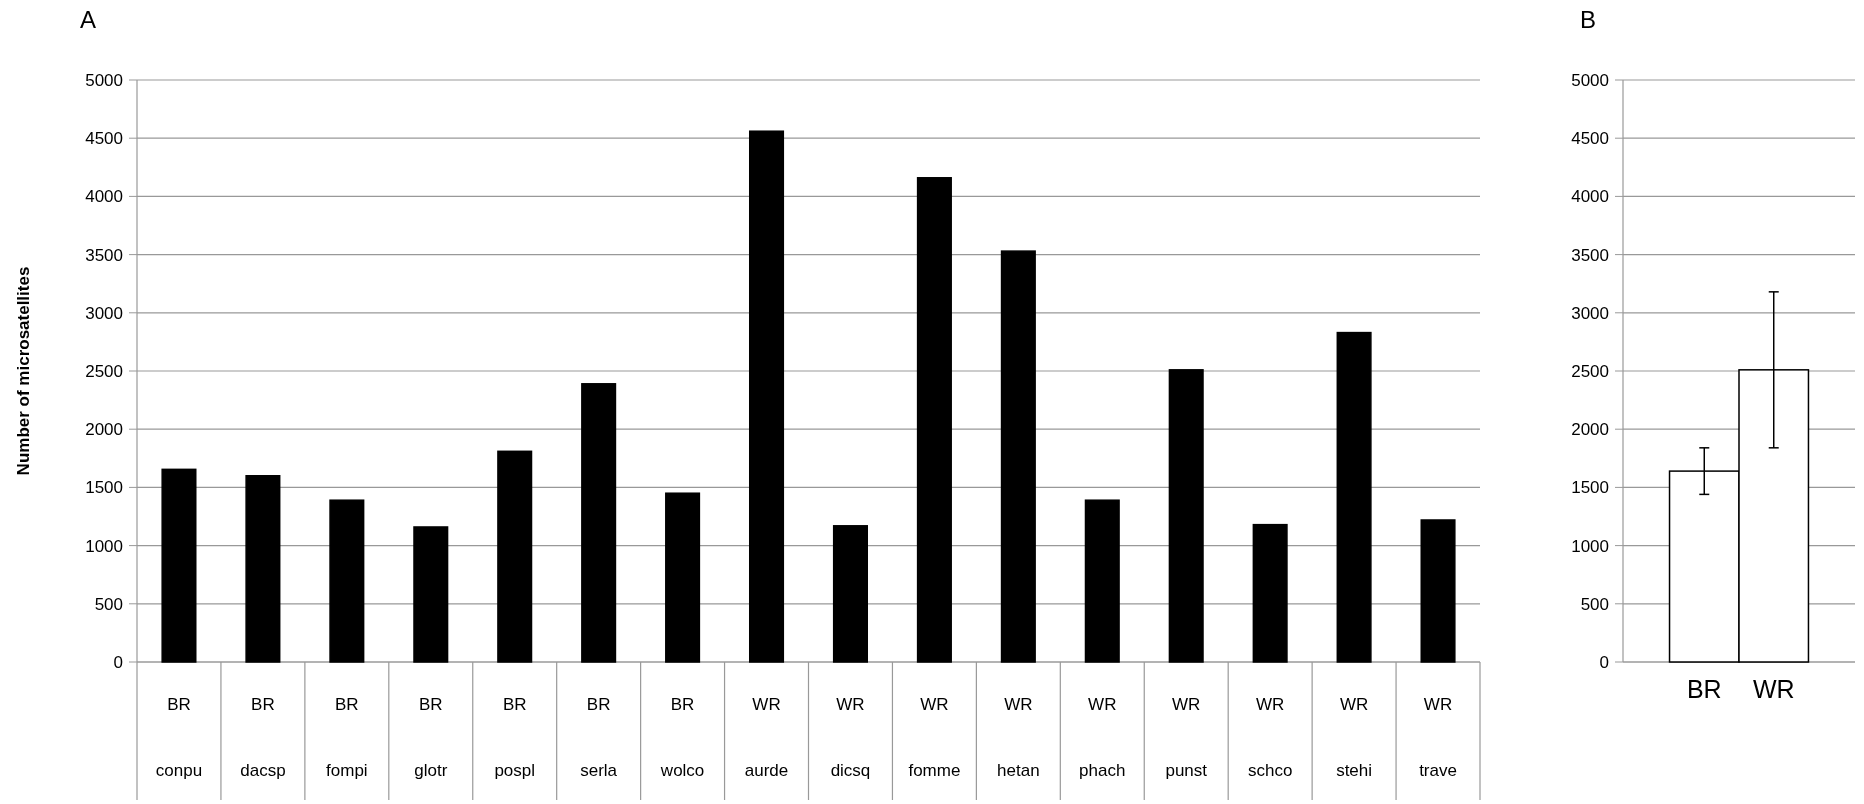 The width and height of the screenshot is (1864, 804). I want to click on category-label: BR wolco, so click(682, 737).